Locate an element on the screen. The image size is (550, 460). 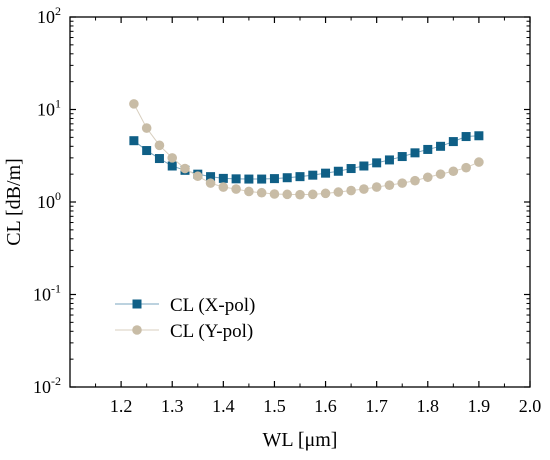
x-axis-label: WL [μm] is located at coordinates (300, 440).